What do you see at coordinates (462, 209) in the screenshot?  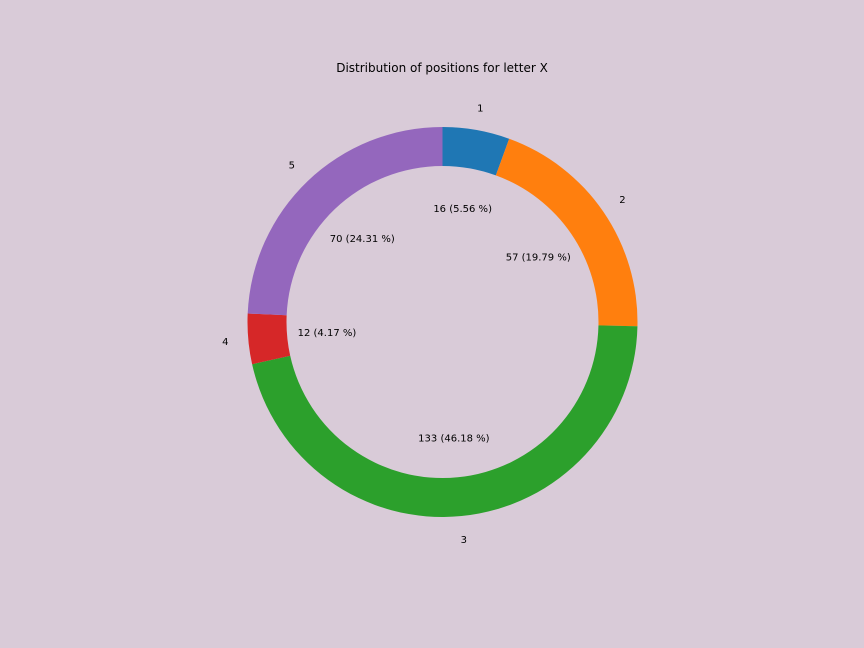 I see `value-label-1: 16 (5.56 %)` at bounding box center [462, 209].